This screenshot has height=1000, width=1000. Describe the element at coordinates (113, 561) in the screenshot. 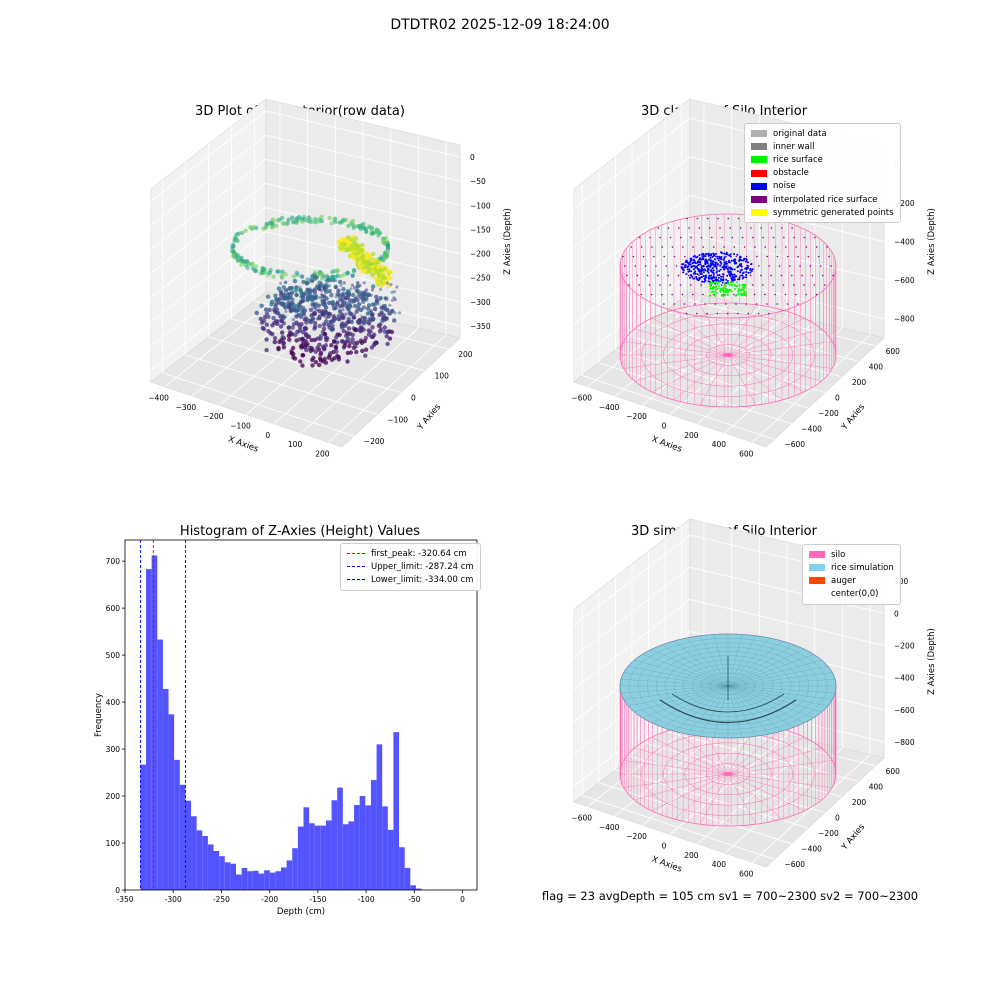

I see `histogram-ytick-label: 700` at that location.